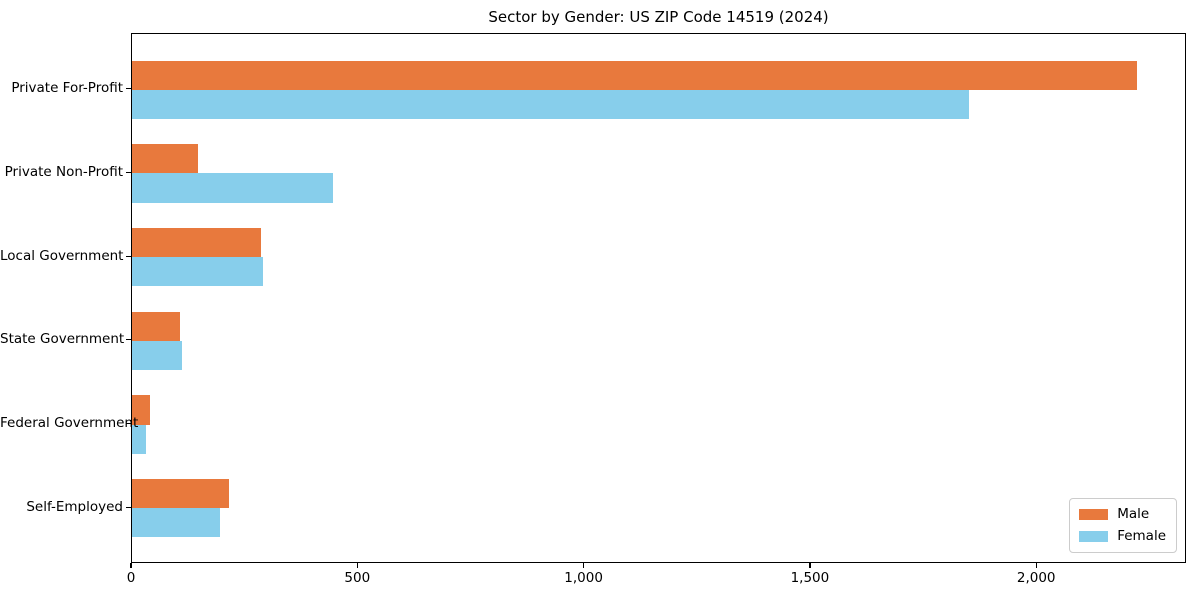  Describe the element at coordinates (810, 578) in the screenshot. I see `x-tick-label: 1,500` at that location.